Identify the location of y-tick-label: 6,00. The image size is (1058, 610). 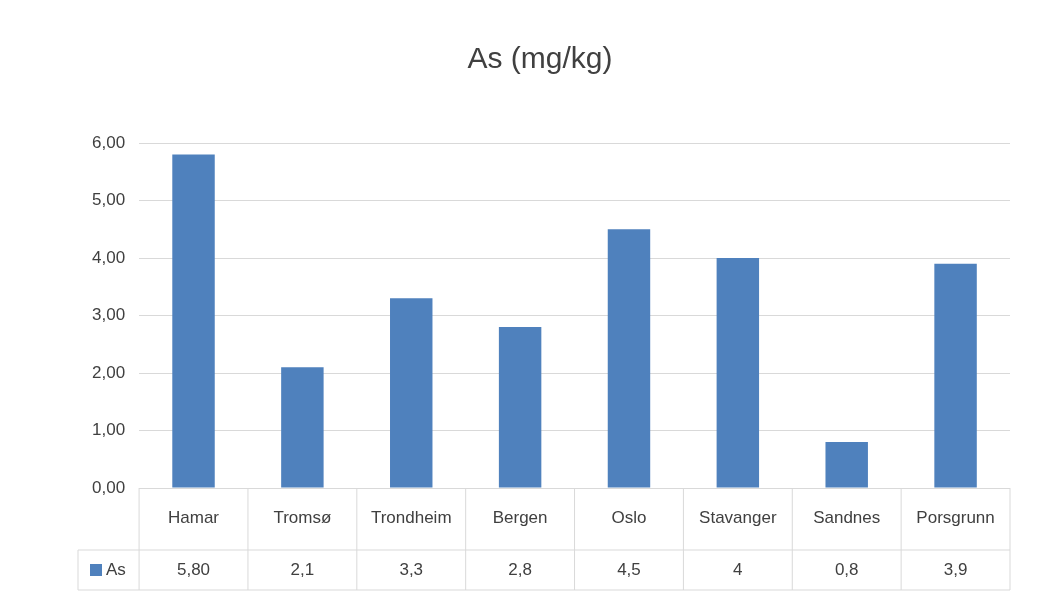
(108, 142).